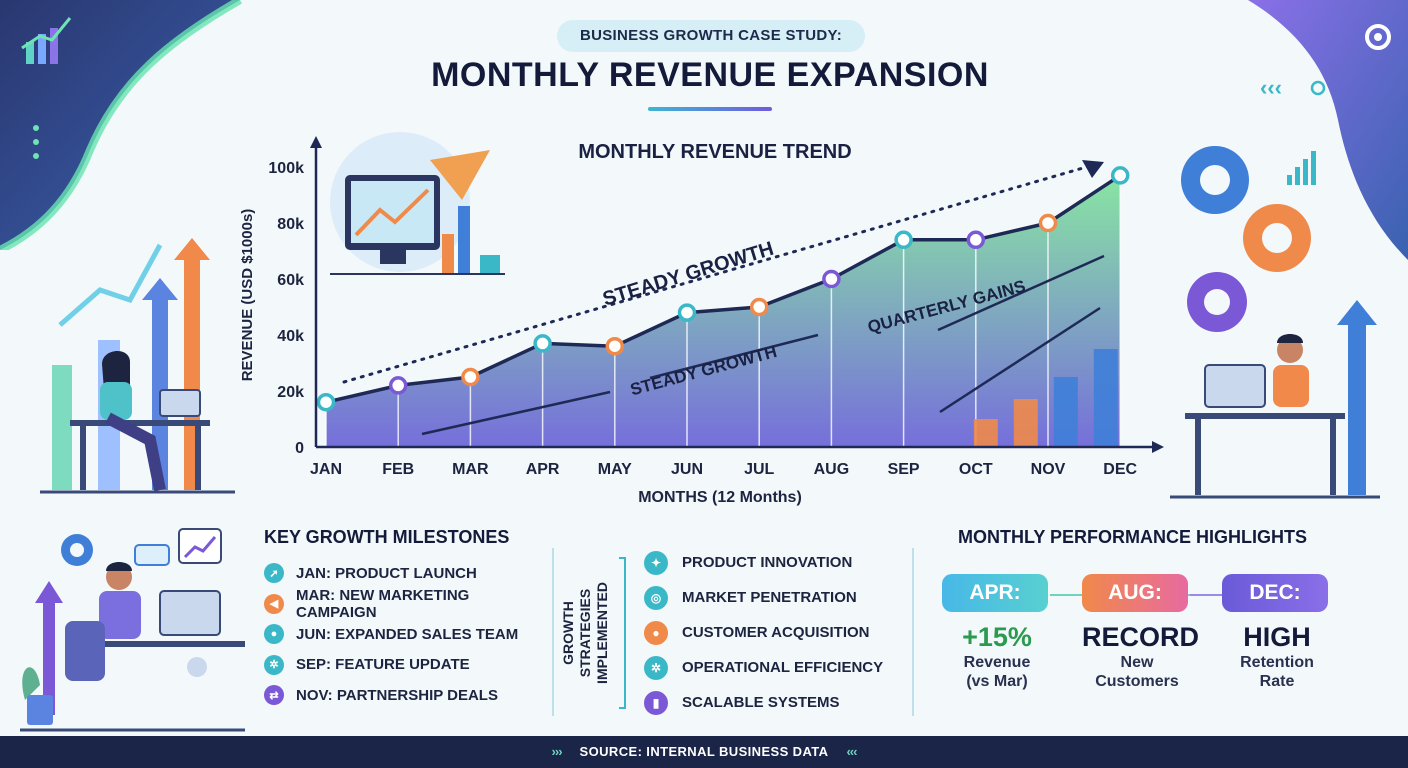 Image resolution: width=1408 pixels, height=768 pixels. I want to click on chevron-left-icon: ‹‹‹, so click(851, 751).